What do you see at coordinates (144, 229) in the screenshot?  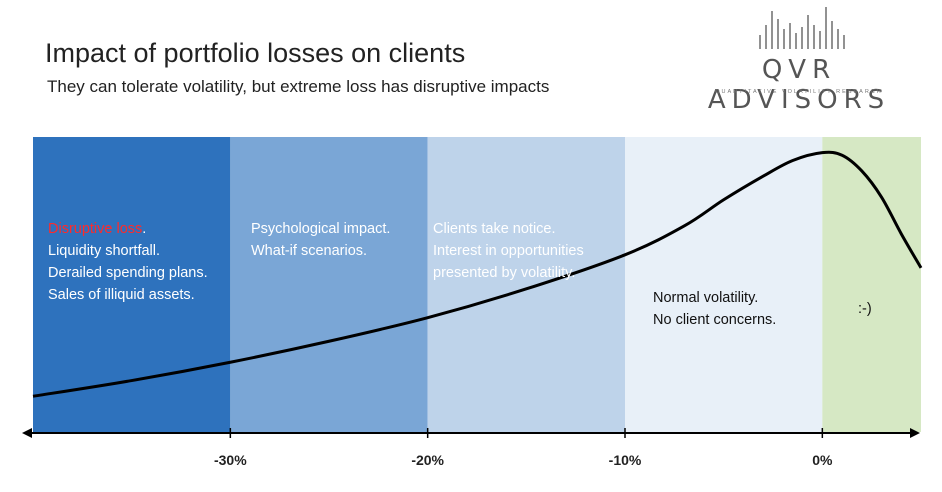 I see `disruptive-loss-period: .` at bounding box center [144, 229].